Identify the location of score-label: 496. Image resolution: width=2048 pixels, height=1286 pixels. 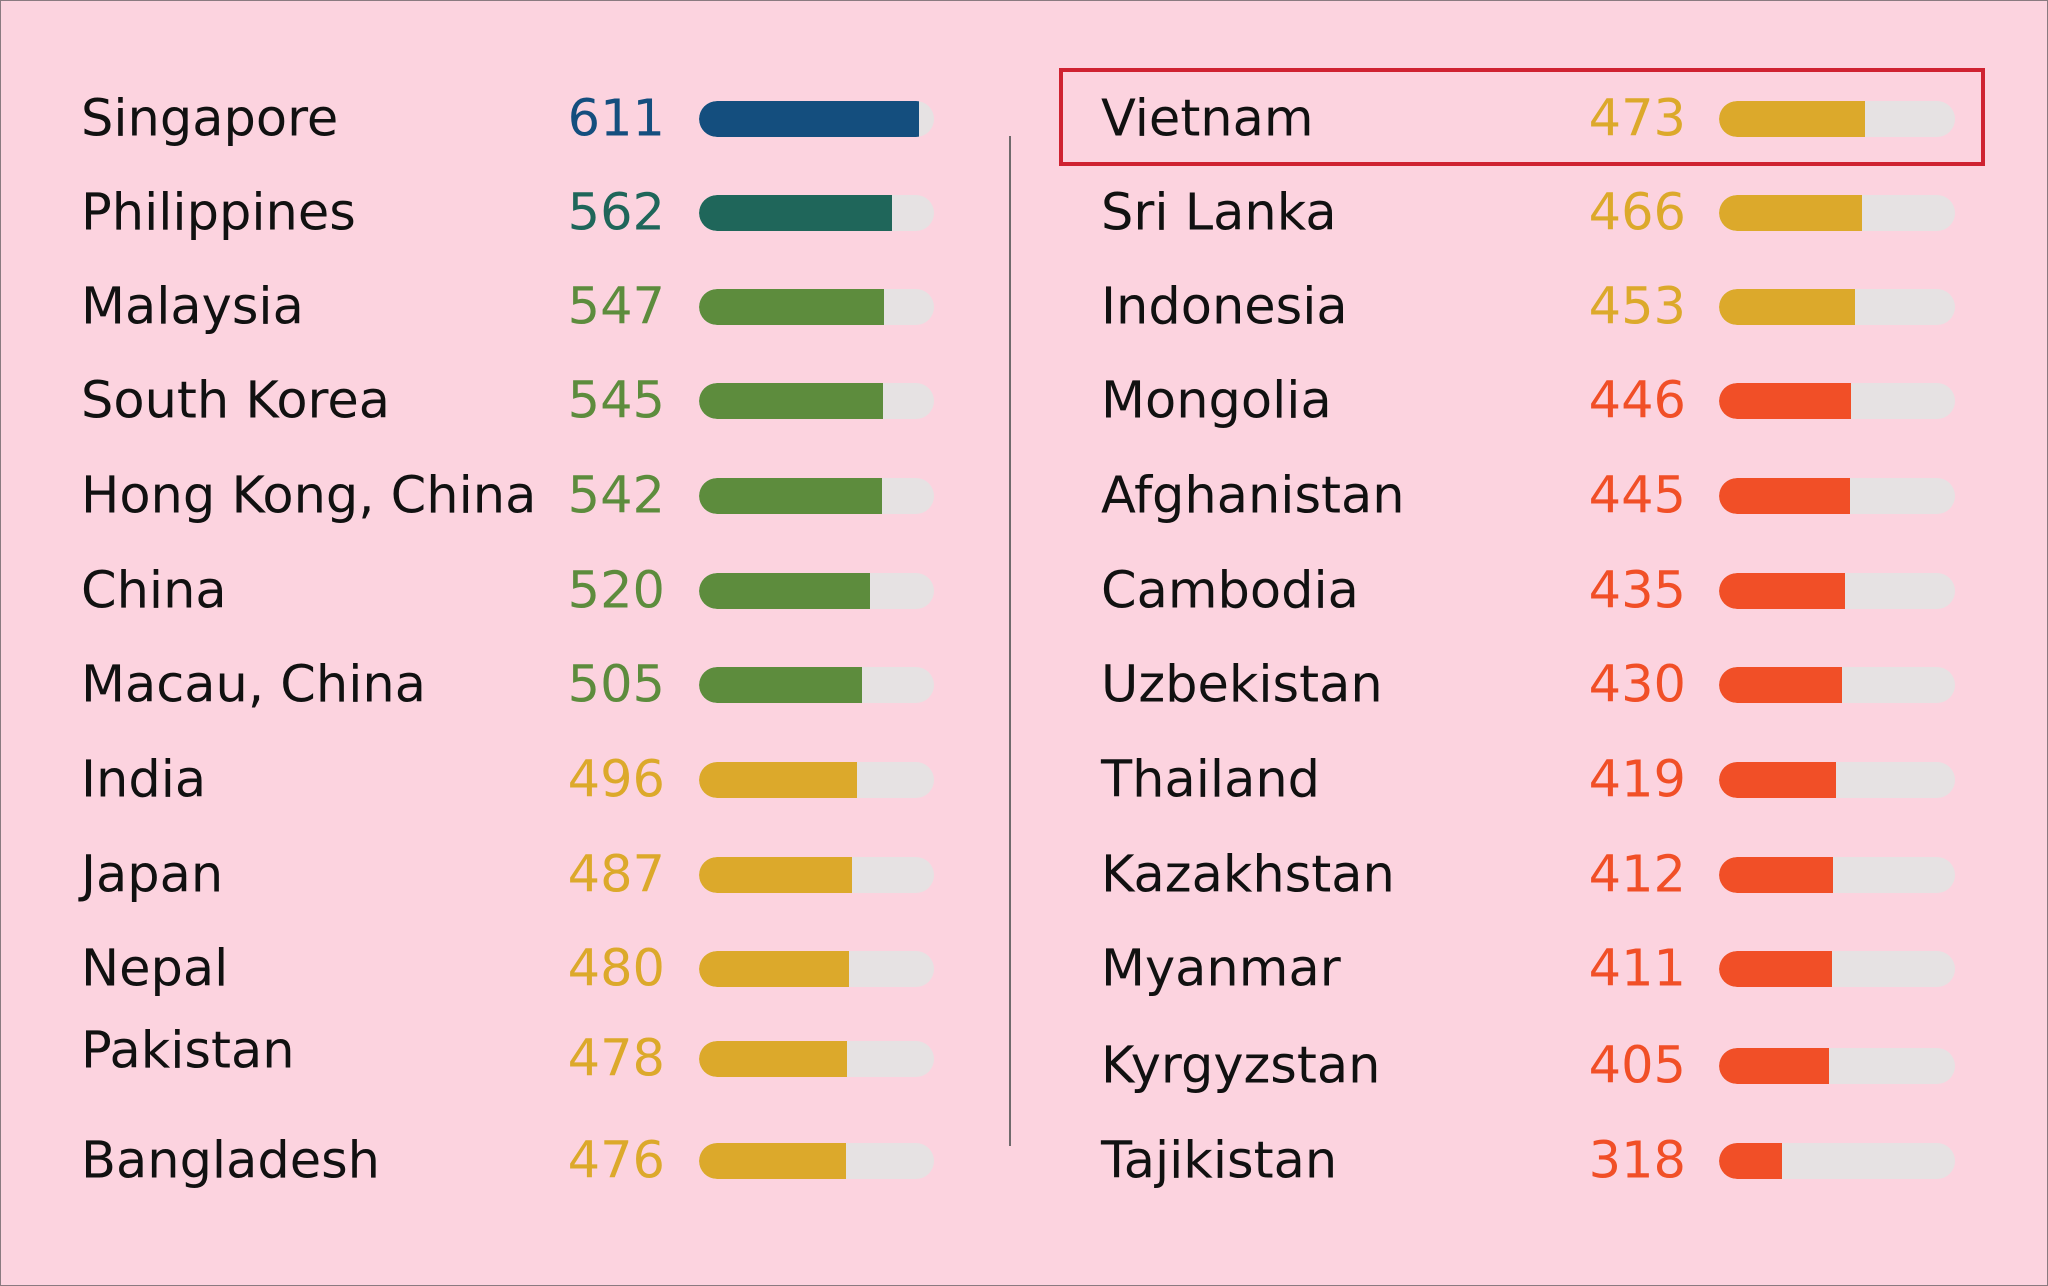
(616, 780).